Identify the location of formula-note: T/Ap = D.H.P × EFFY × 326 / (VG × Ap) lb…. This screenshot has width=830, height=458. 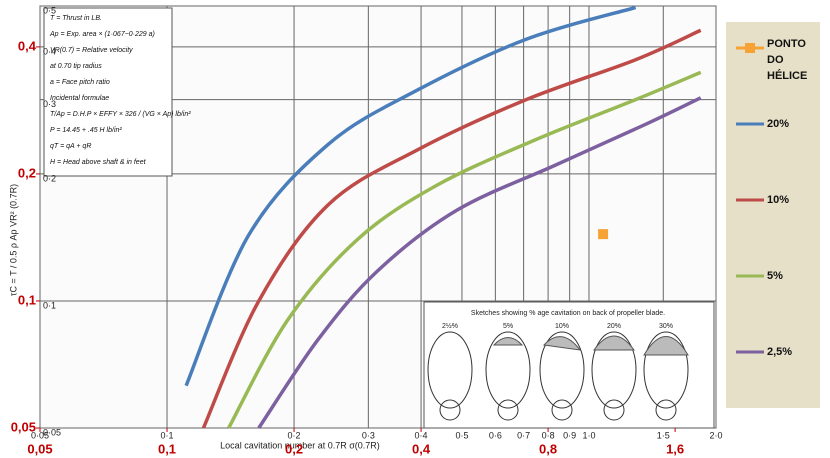
(120, 114).